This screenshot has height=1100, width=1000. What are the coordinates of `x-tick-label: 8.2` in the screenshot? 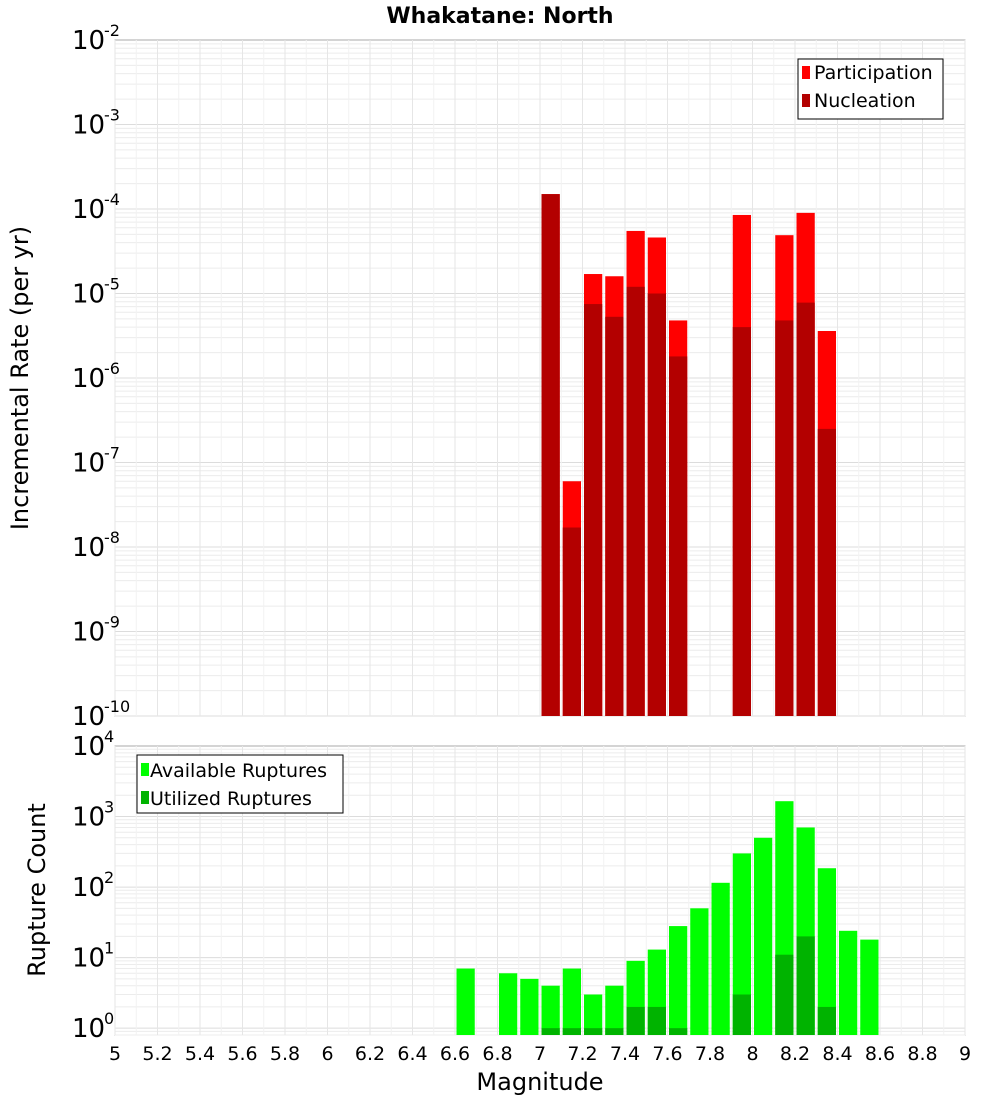 It's located at (795, 1054).